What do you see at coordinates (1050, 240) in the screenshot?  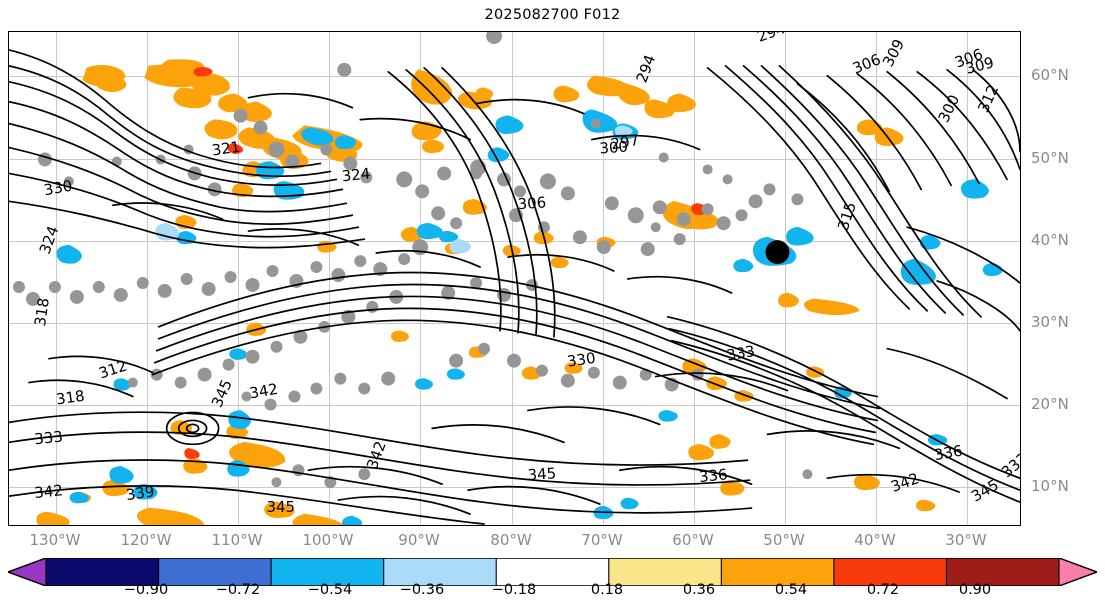 I see `ytick-label-40n: 40°N` at bounding box center [1050, 240].